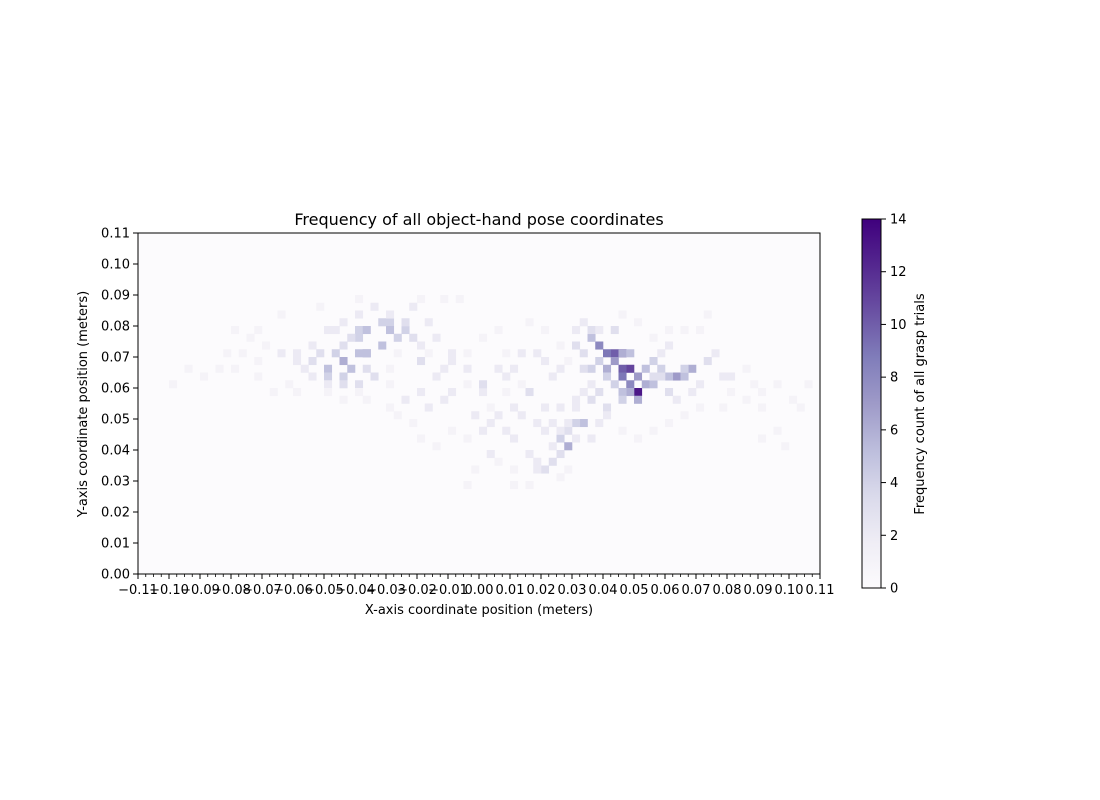 The width and height of the screenshot is (1100, 800). Describe the element at coordinates (894, 536) in the screenshot. I see `colorbar-tick-label: 2` at that location.